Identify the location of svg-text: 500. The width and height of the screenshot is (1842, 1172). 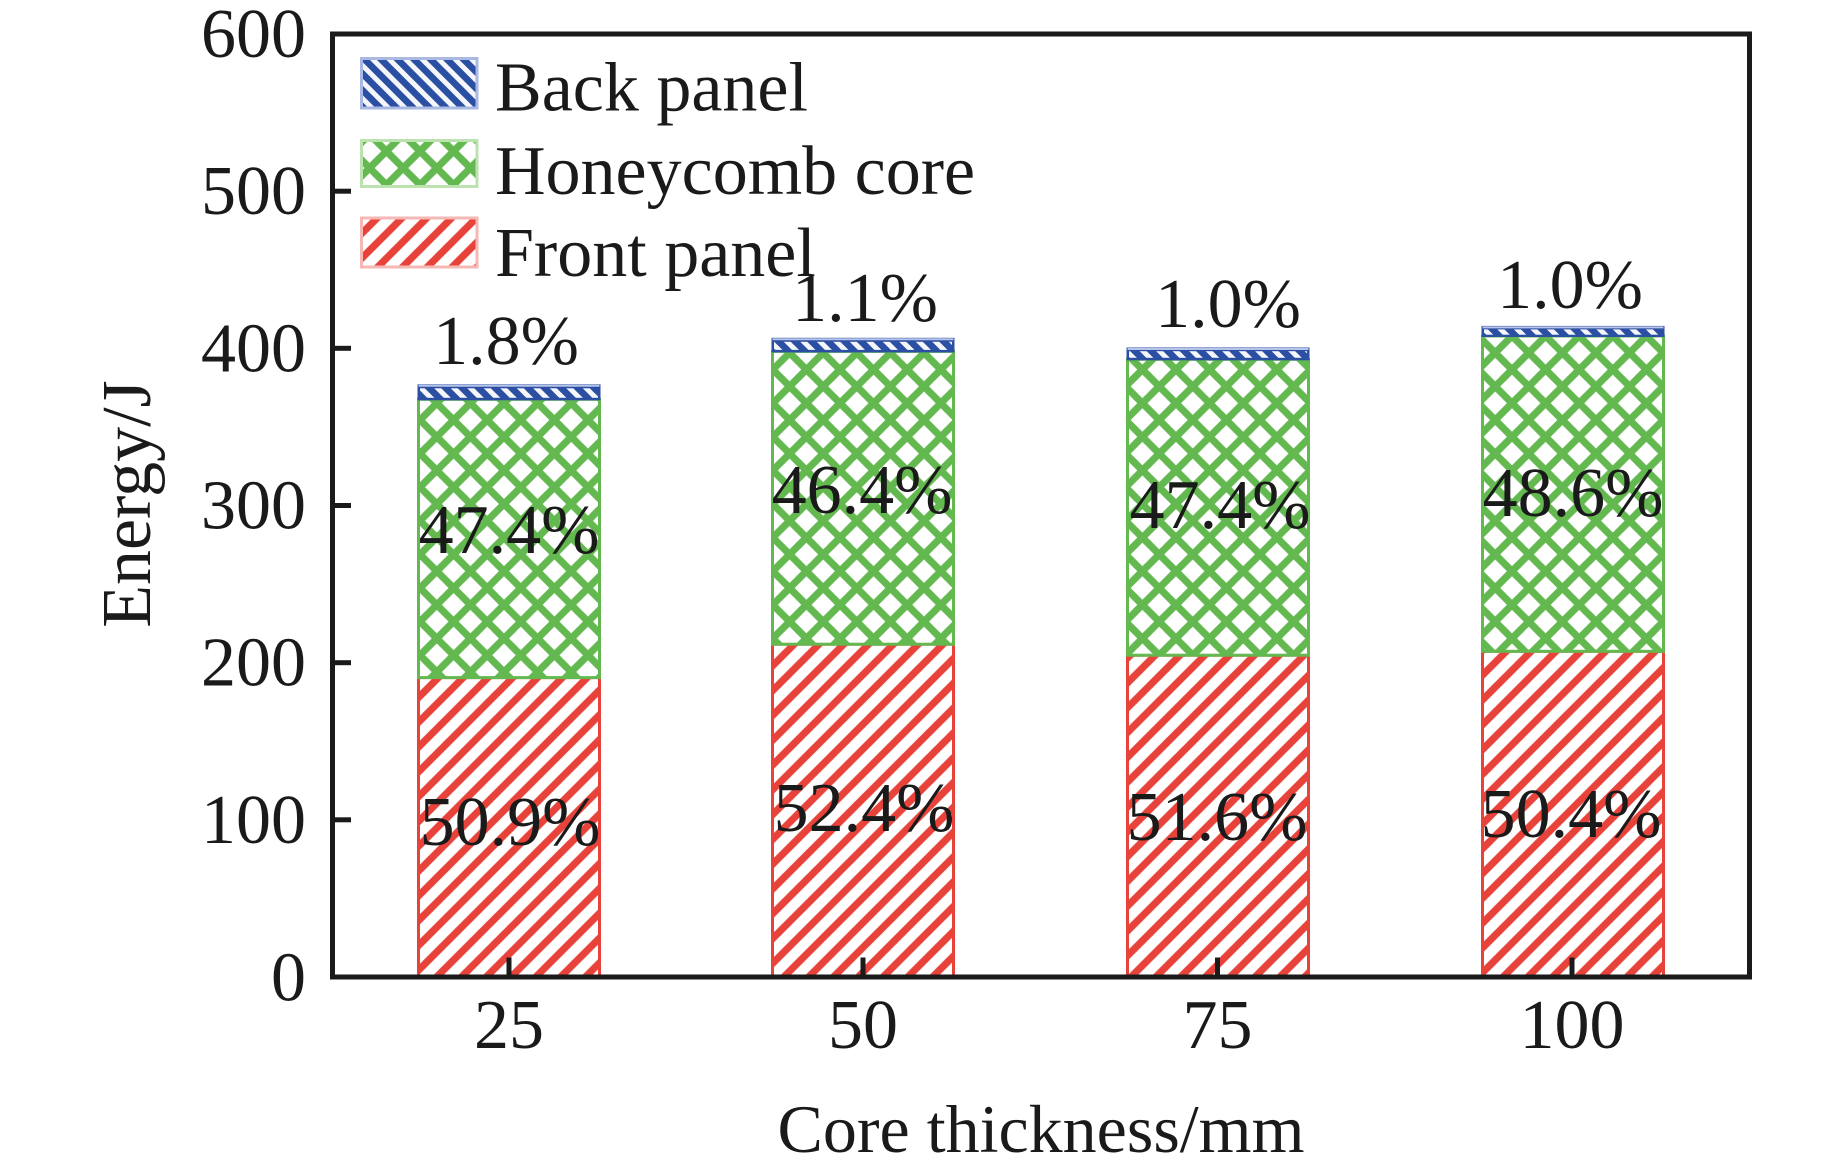
(253, 191).